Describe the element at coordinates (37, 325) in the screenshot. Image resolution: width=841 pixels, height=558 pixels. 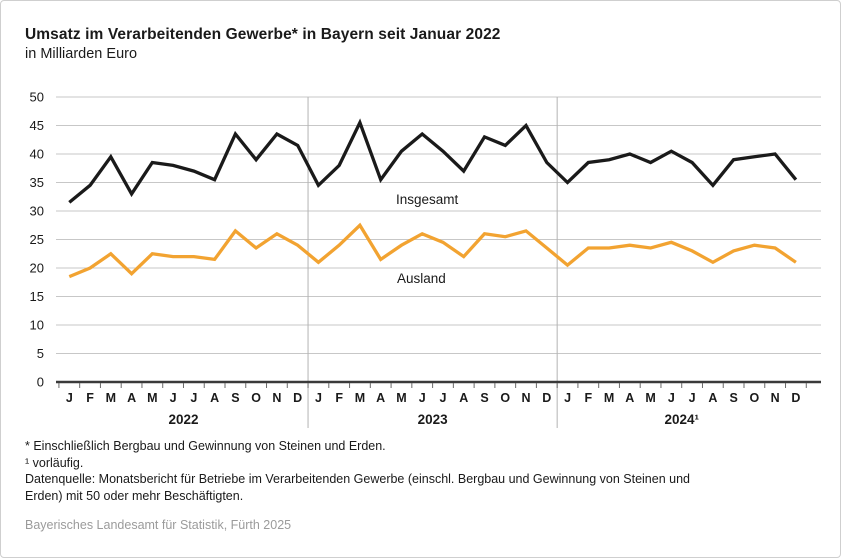
I see `svg-text: 10` at that location.